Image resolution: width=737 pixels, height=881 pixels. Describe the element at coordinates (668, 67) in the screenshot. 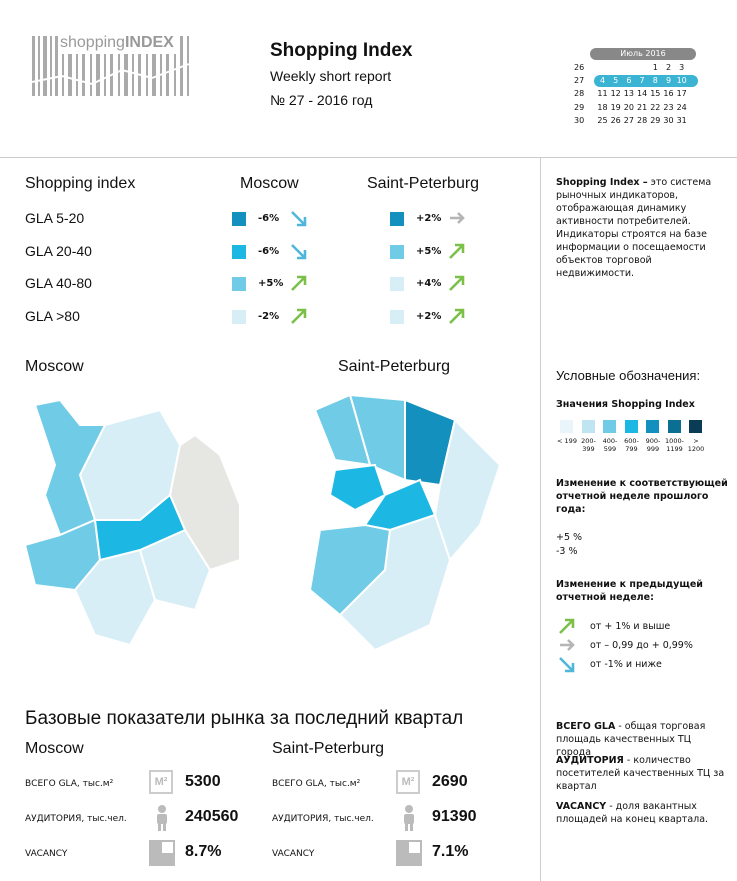

I see `calendar-day: 2` at that location.